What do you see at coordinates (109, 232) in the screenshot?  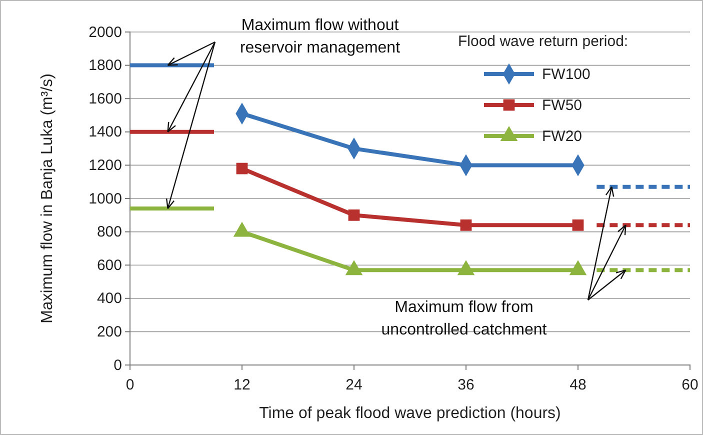 I see `y-tick-label: 800` at bounding box center [109, 232].